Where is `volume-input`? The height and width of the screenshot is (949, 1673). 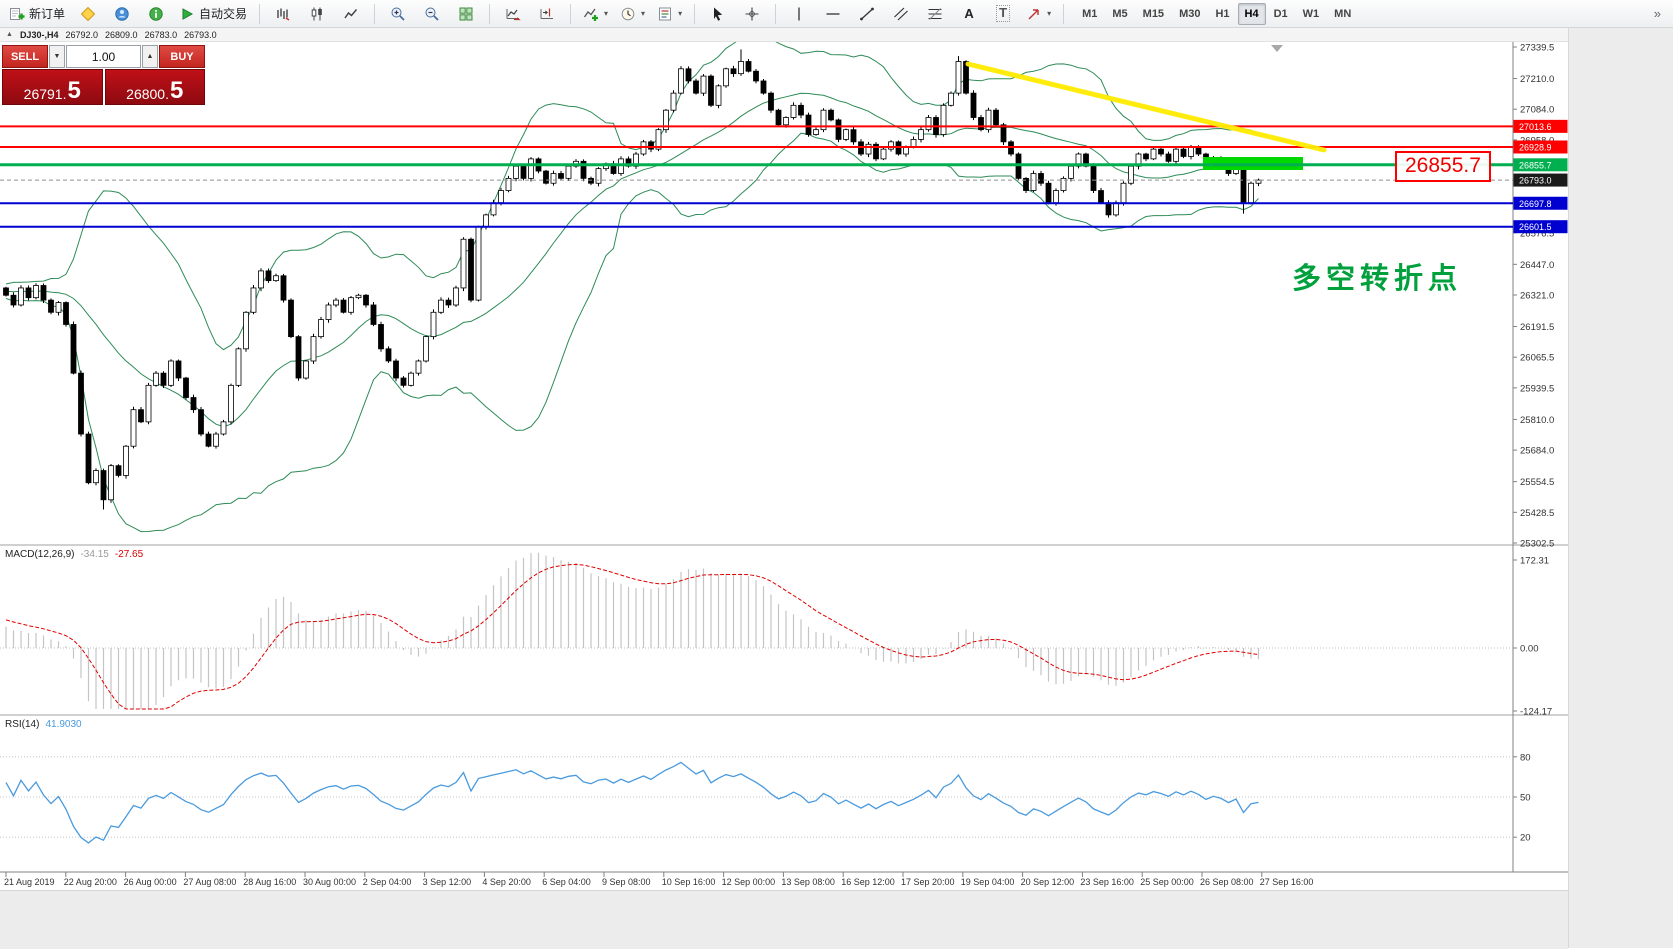 volume-input is located at coordinates (103, 56).